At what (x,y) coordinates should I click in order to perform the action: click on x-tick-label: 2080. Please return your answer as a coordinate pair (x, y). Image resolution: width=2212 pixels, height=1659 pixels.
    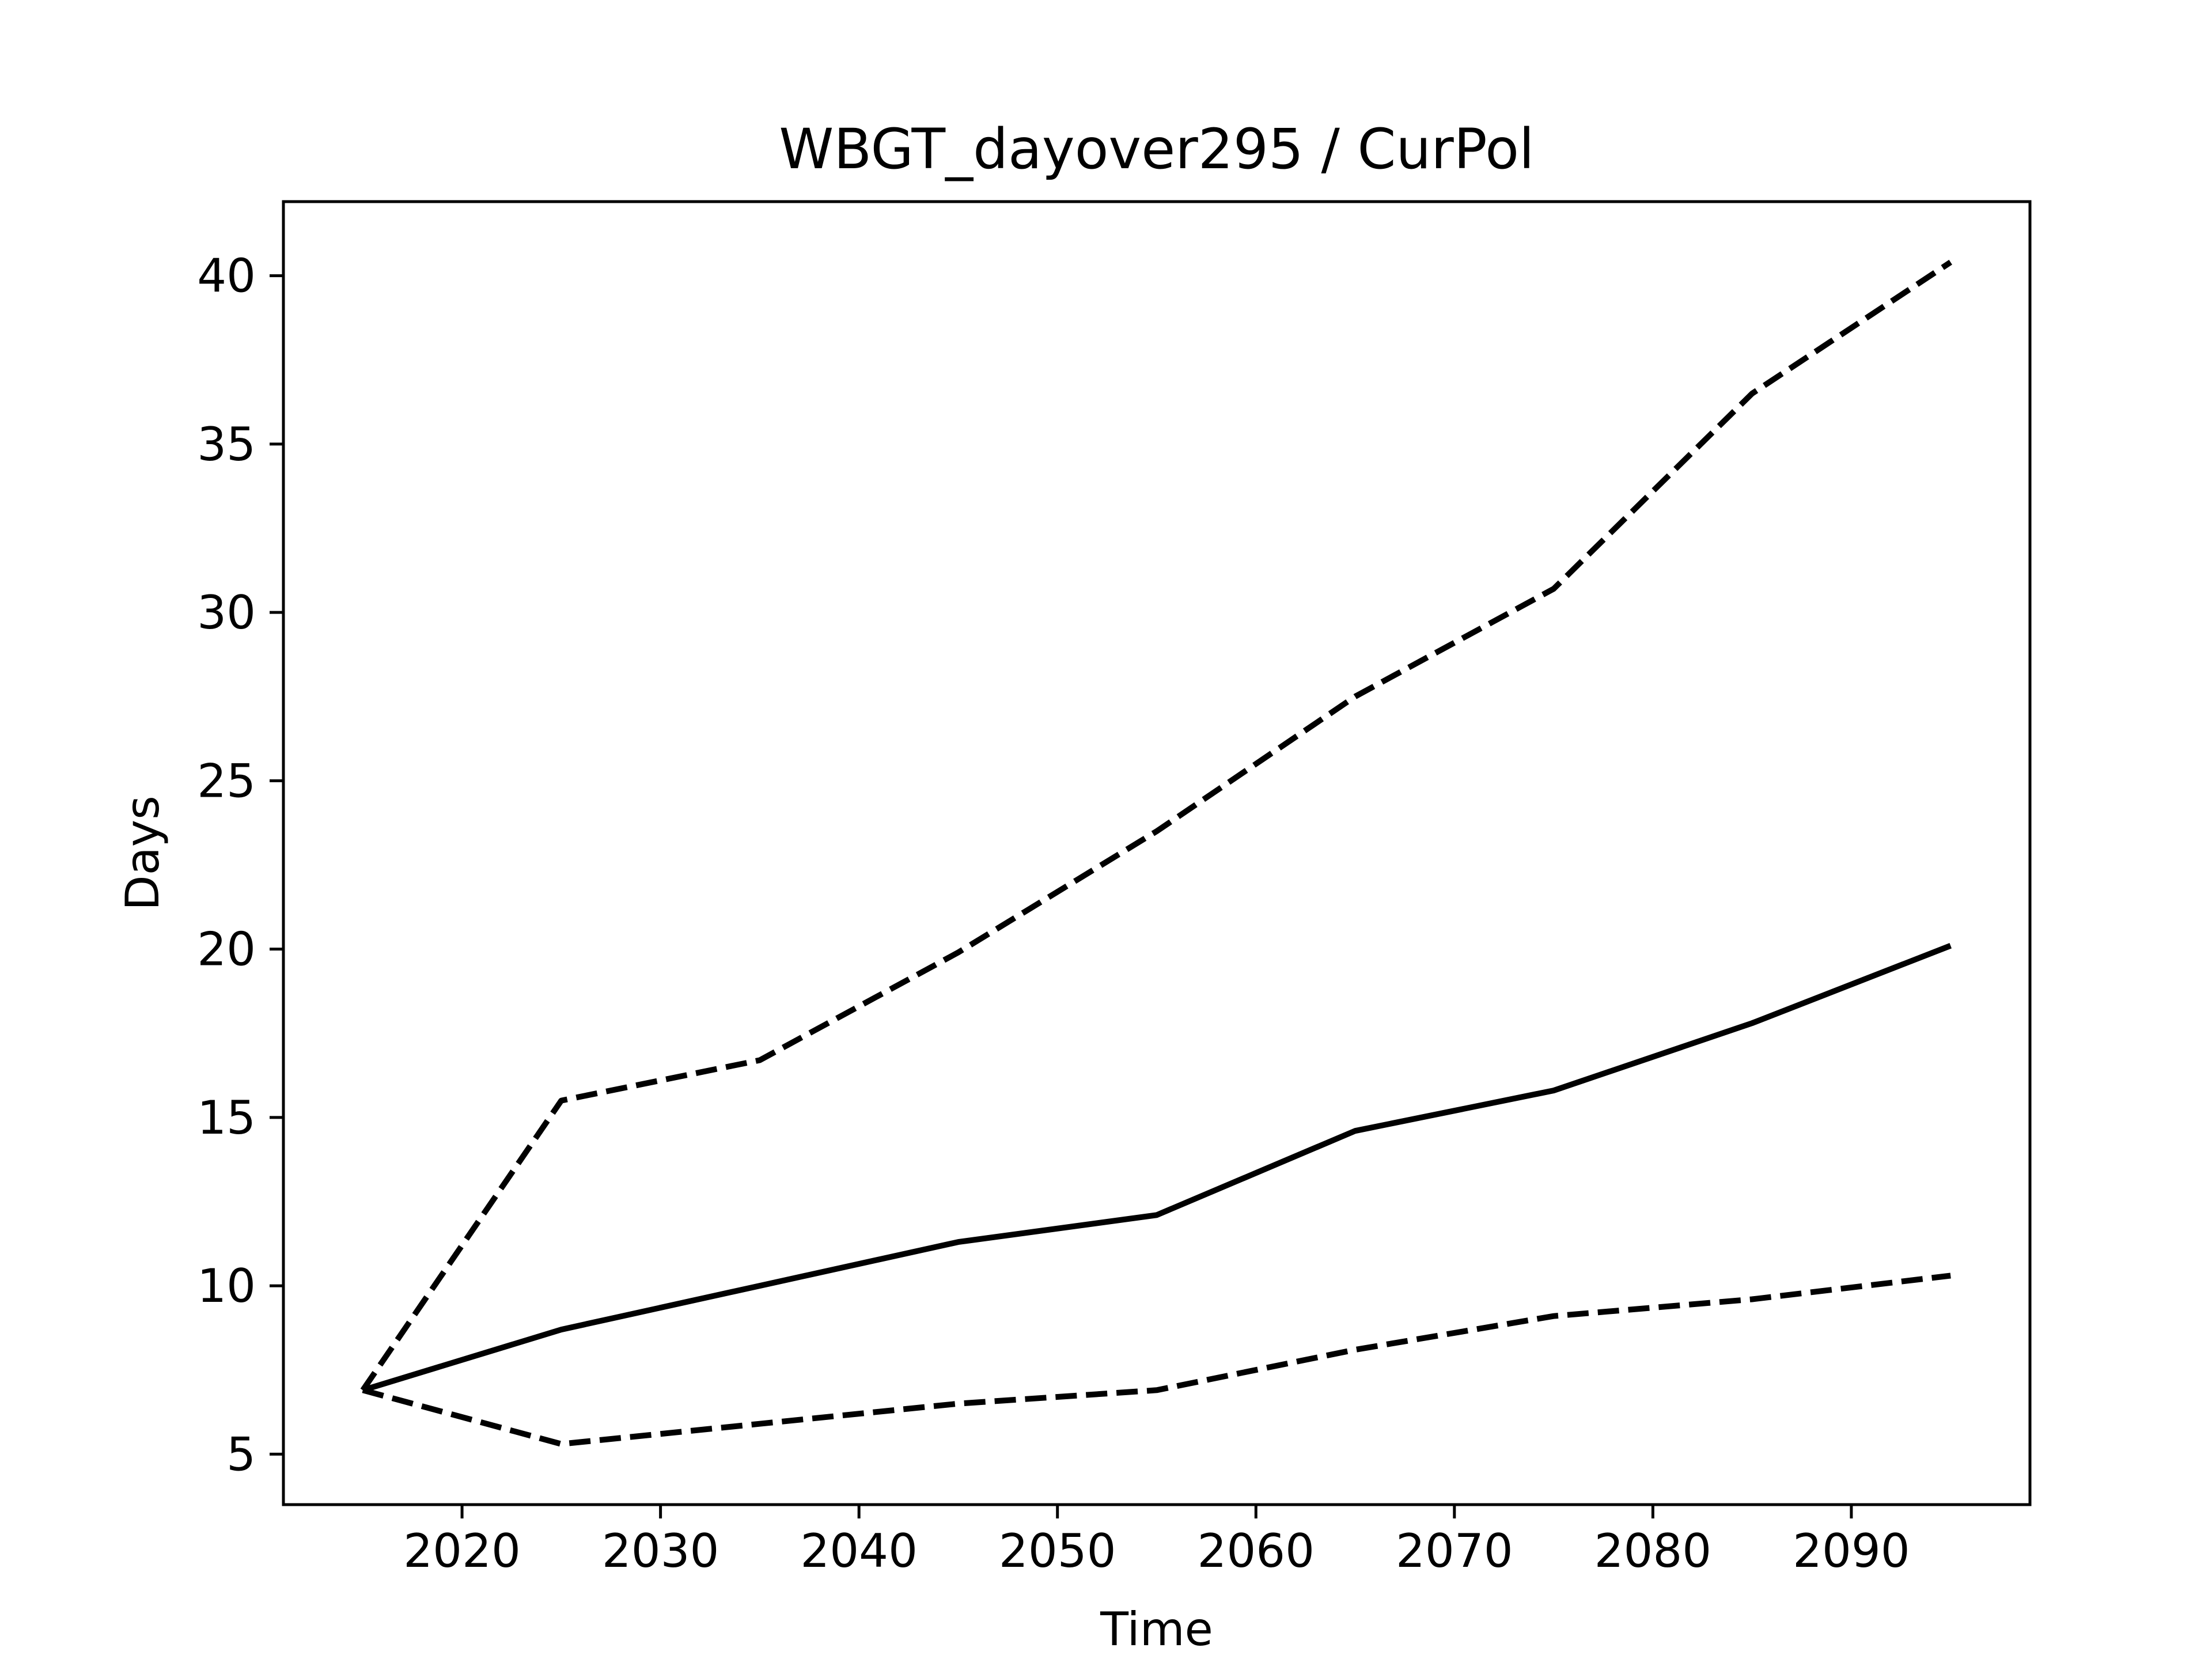
    Looking at the image, I should click on (1653, 1551).